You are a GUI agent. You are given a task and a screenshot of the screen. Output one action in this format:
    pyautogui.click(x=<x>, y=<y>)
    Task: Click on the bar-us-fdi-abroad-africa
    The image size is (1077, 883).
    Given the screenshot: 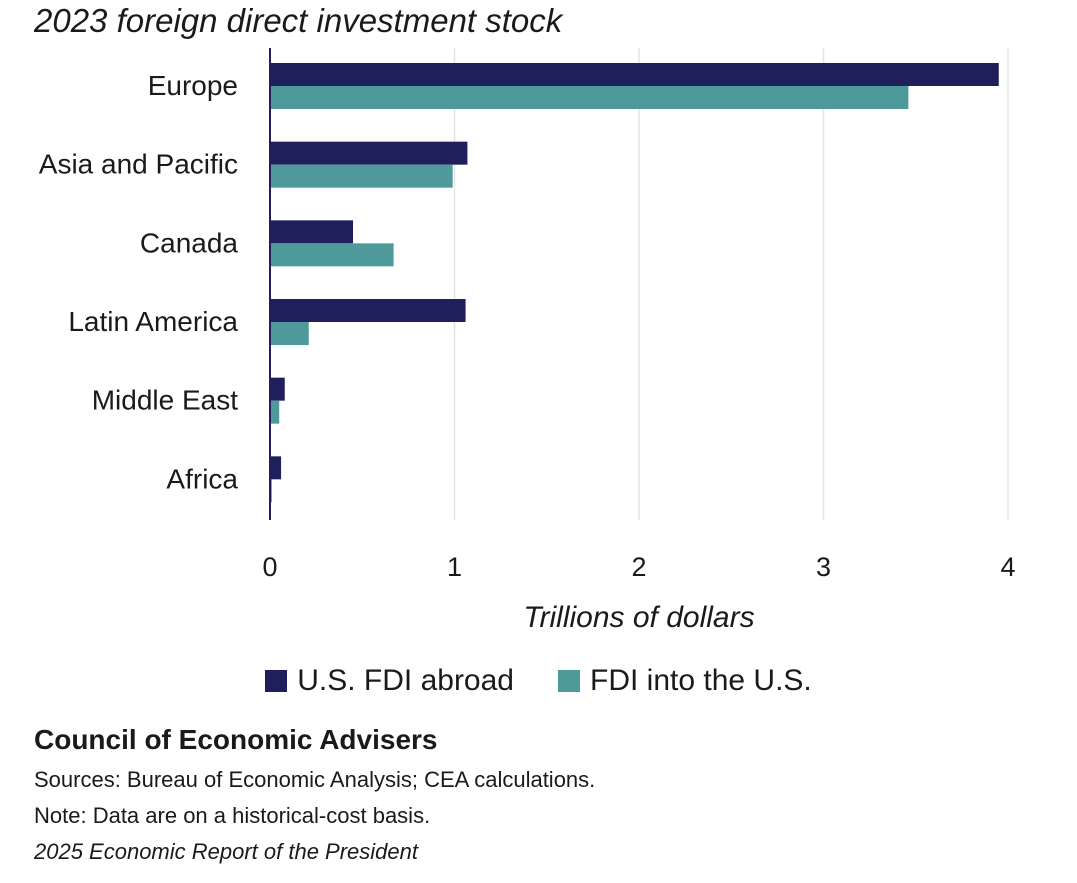 What is the action you would take?
    pyautogui.click(x=276, y=468)
    